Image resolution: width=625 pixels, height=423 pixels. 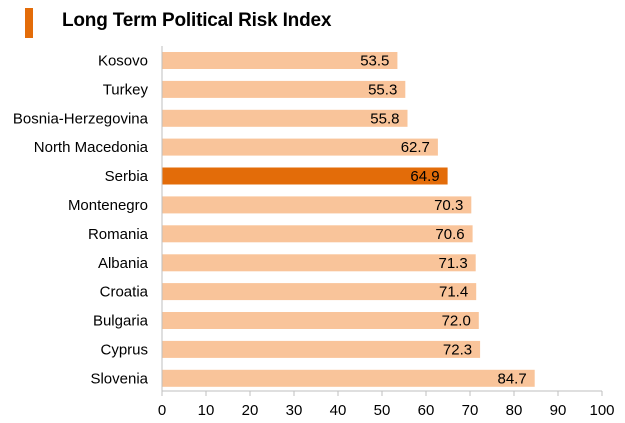 I want to click on bar-albania, so click(x=319, y=263).